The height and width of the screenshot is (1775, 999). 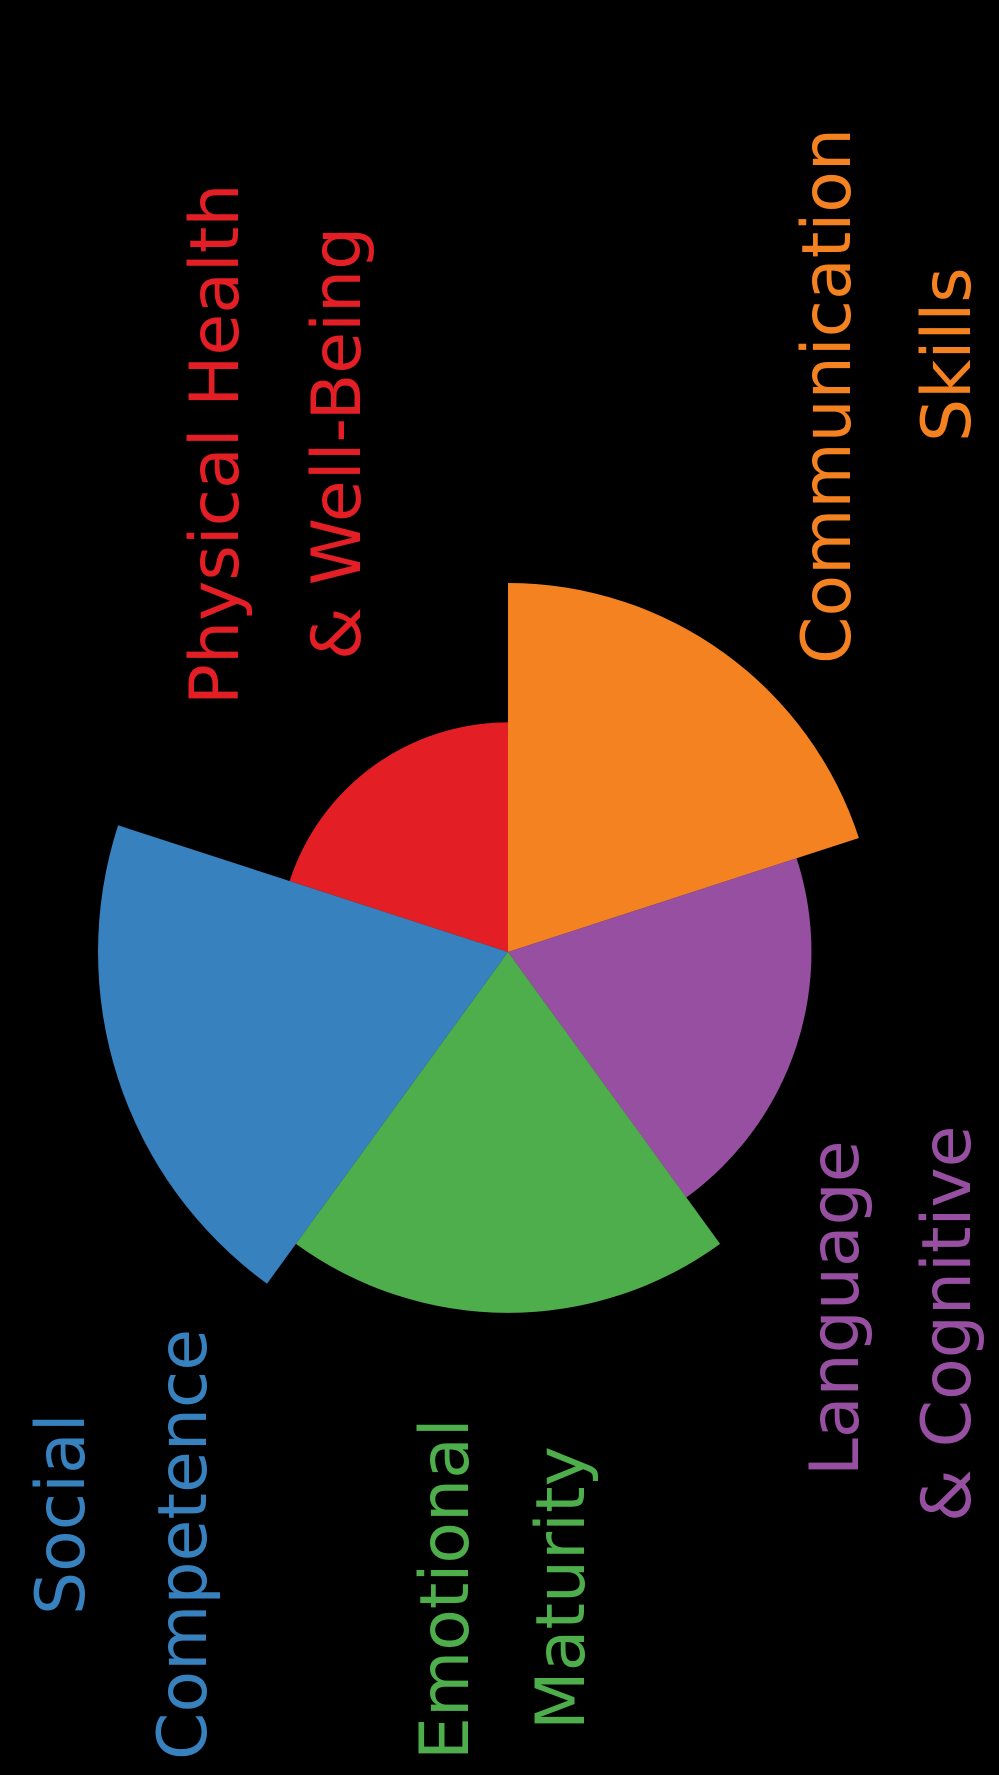 I want to click on label-physical-health: Physical Health, so click(x=215, y=444).